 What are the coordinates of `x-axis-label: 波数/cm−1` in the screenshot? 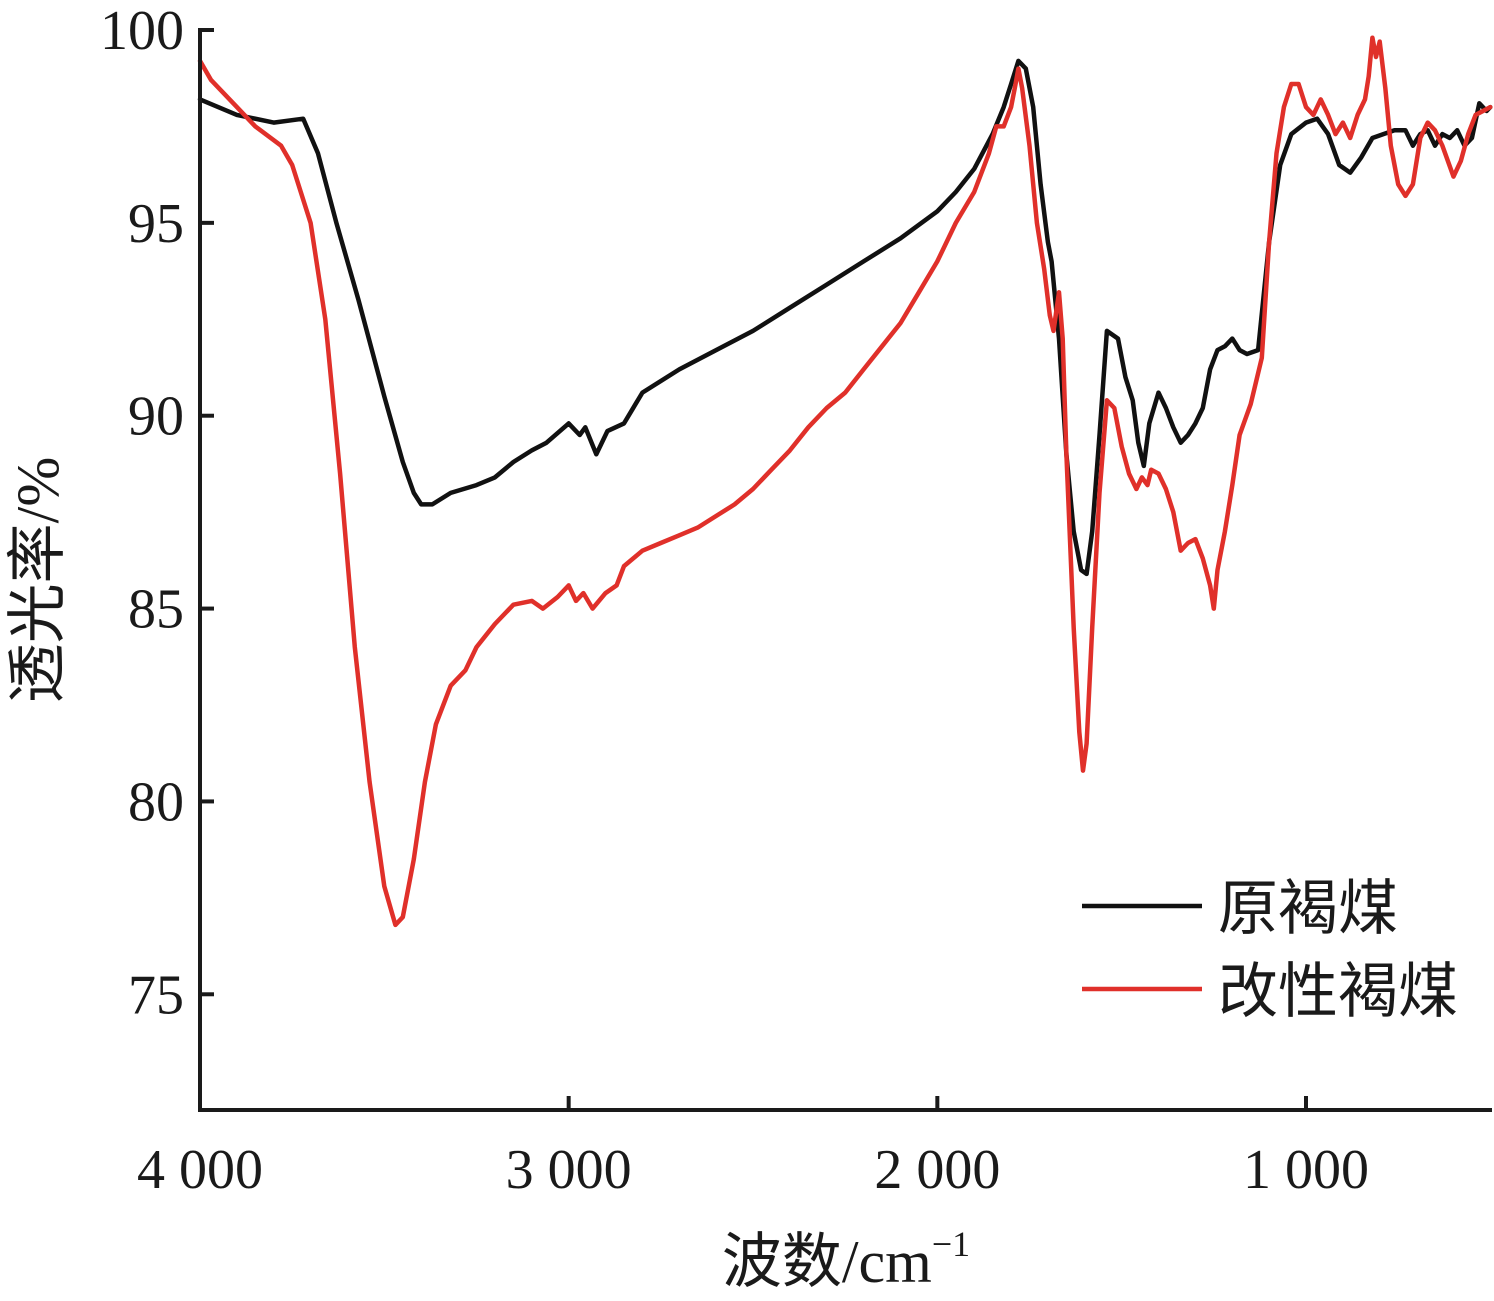 It's located at (846, 1259).